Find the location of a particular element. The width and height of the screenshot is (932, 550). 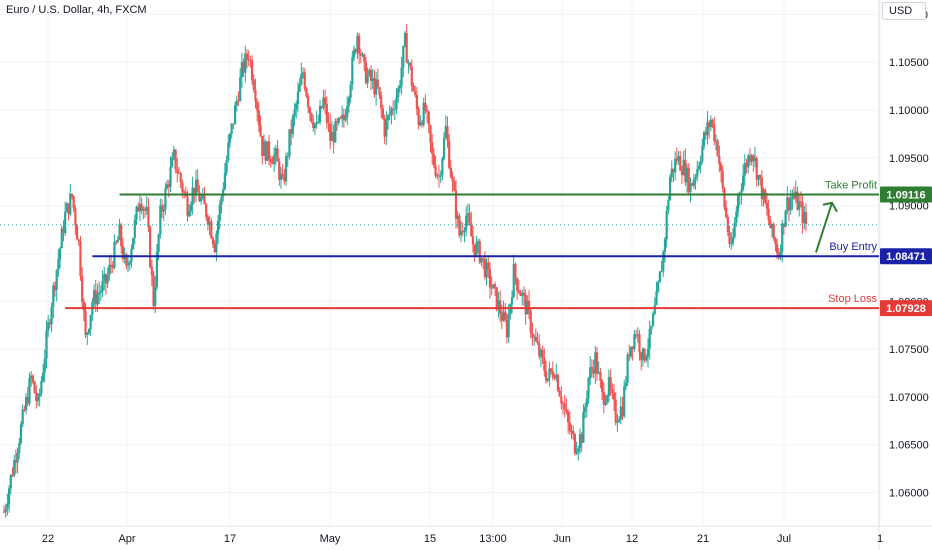

stop-loss-label: Stop Loss is located at coordinates (852, 299).